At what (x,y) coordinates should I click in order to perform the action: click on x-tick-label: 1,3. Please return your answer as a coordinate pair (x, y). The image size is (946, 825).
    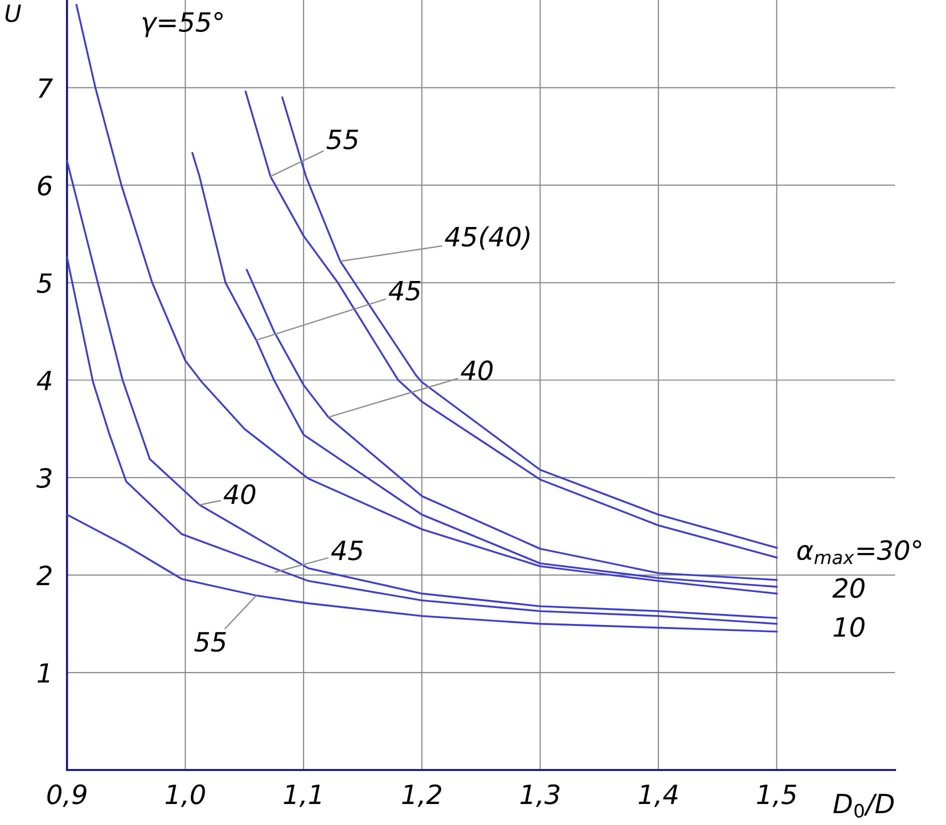
    Looking at the image, I should click on (540, 796).